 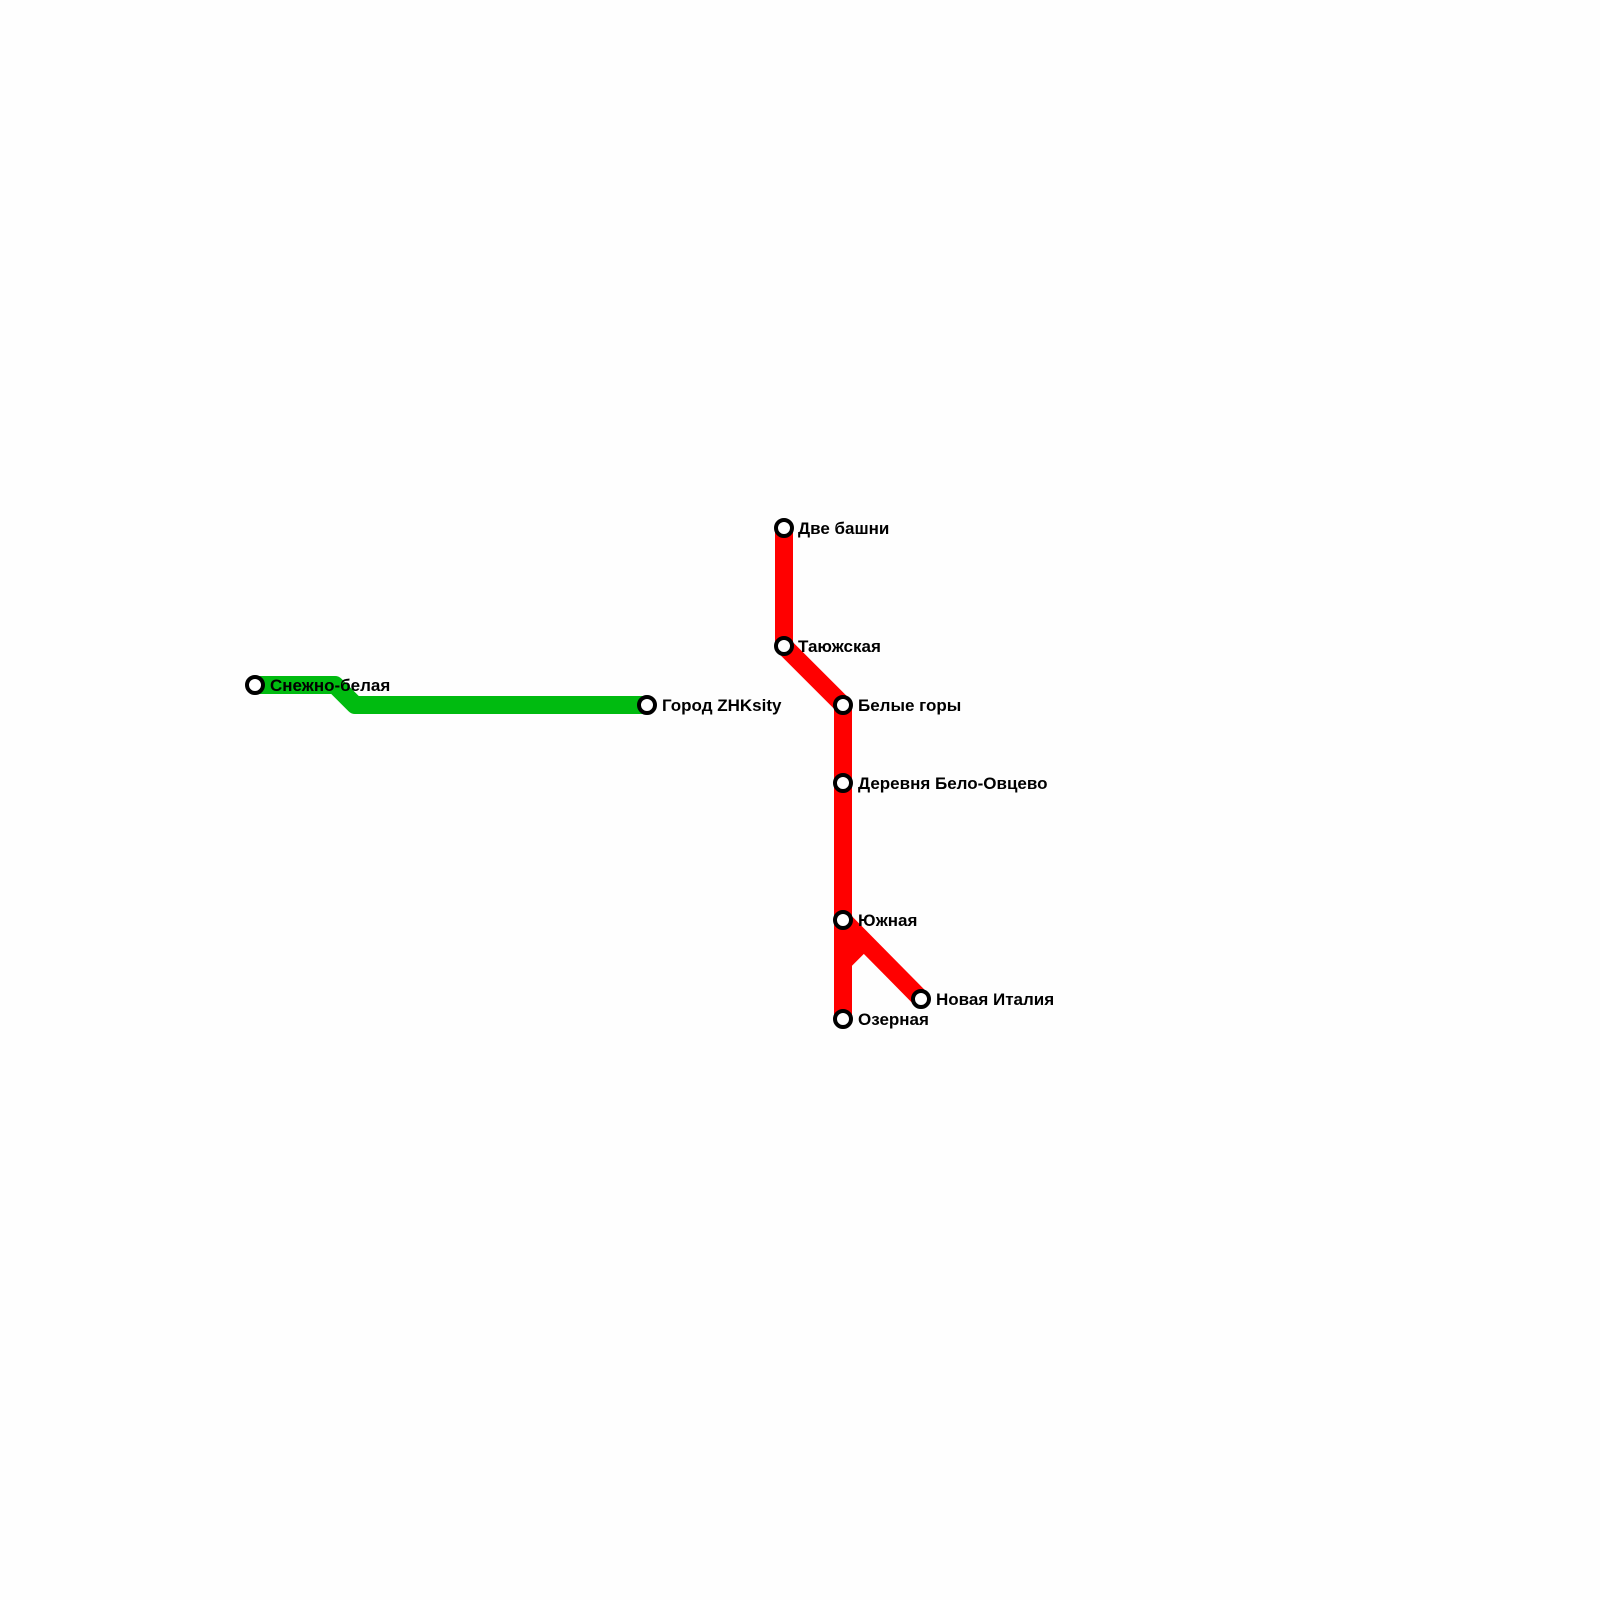 I want to click on station-label: Город ZHKsity, so click(x=722, y=705).